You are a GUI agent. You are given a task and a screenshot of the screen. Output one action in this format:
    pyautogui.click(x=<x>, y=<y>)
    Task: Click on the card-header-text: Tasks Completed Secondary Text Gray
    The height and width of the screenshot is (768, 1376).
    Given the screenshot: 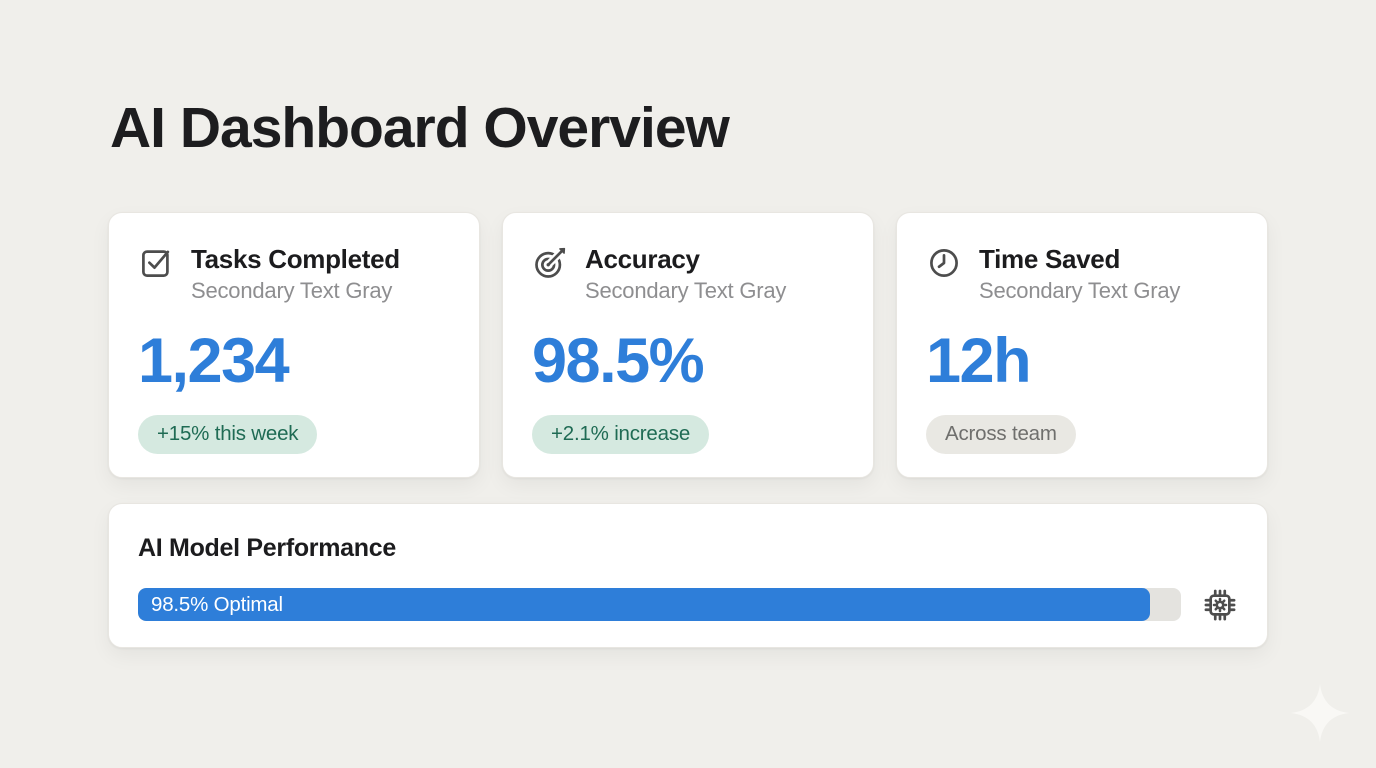 What is the action you would take?
    pyautogui.click(x=295, y=274)
    